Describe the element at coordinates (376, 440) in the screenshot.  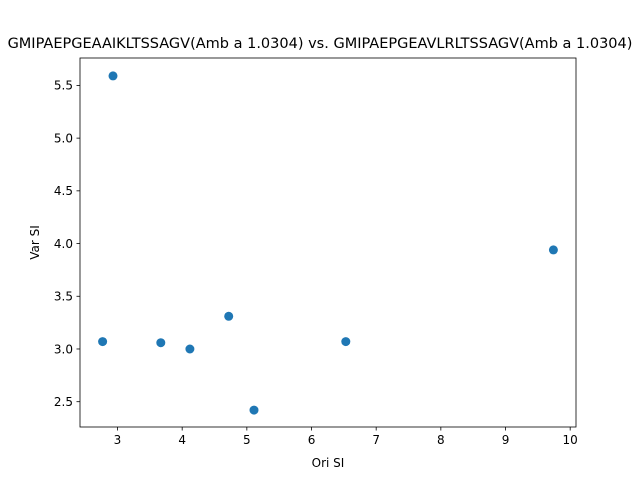
I see `x-tick-label: 7` at that location.